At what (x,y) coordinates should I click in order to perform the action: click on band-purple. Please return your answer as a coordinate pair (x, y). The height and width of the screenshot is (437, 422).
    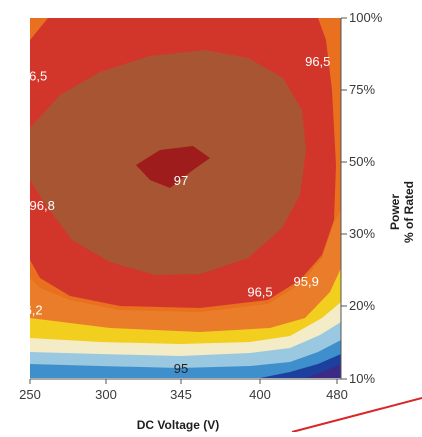
    Looking at the image, I should click on (323, 371).